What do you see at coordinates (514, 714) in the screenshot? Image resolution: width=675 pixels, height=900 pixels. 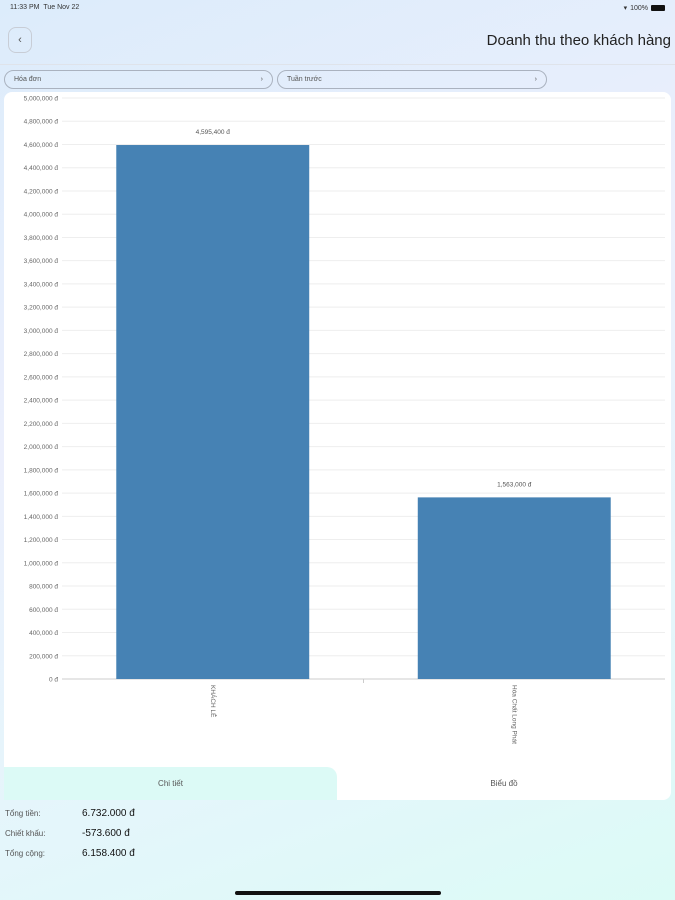 I see `x-tick-label: Hóa Chất Long Phát` at bounding box center [514, 714].